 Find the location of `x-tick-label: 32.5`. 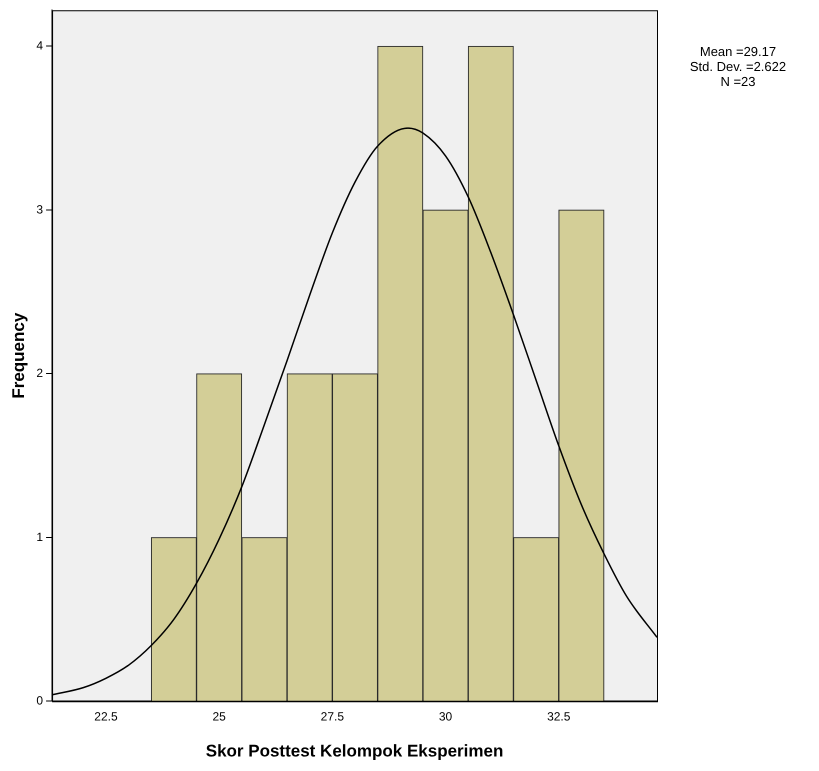

x-tick-label: 32.5 is located at coordinates (559, 717).